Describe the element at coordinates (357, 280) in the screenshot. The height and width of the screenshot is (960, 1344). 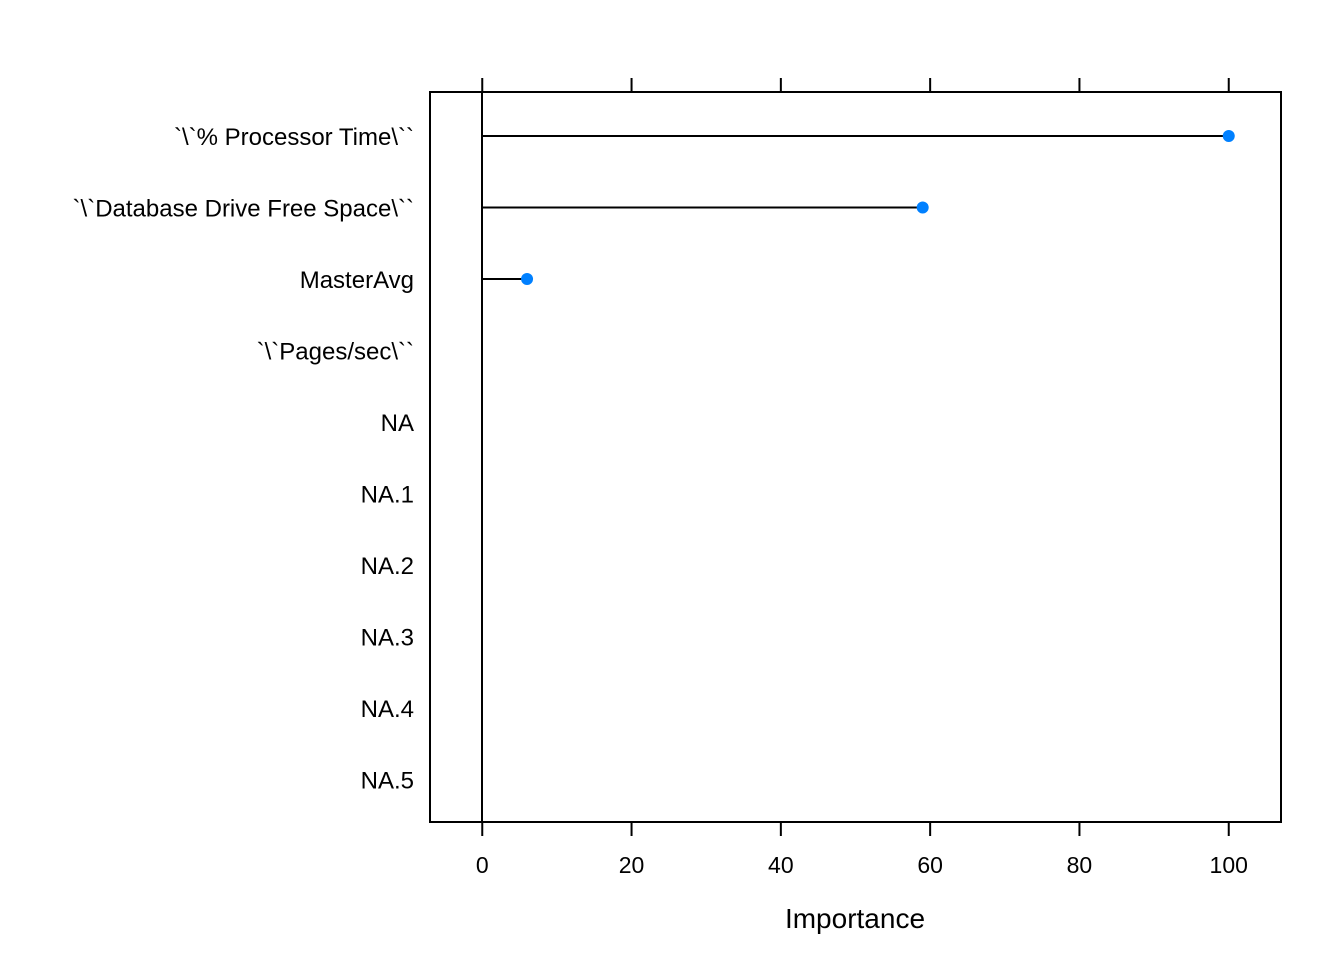
I see `category-label: MasterAvg` at that location.